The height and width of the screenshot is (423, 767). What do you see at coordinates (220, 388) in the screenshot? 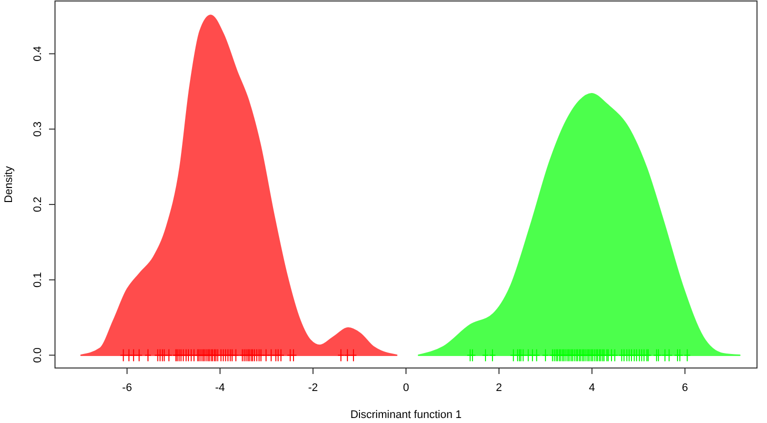
I see `x-tick-label: -4` at bounding box center [220, 388].